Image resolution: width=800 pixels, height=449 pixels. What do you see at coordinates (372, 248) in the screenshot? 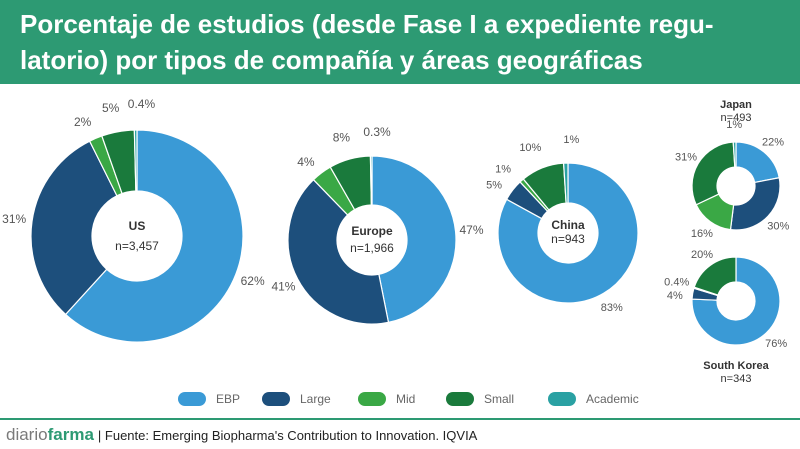
I see `chart-n-europe: n=1,966` at bounding box center [372, 248].